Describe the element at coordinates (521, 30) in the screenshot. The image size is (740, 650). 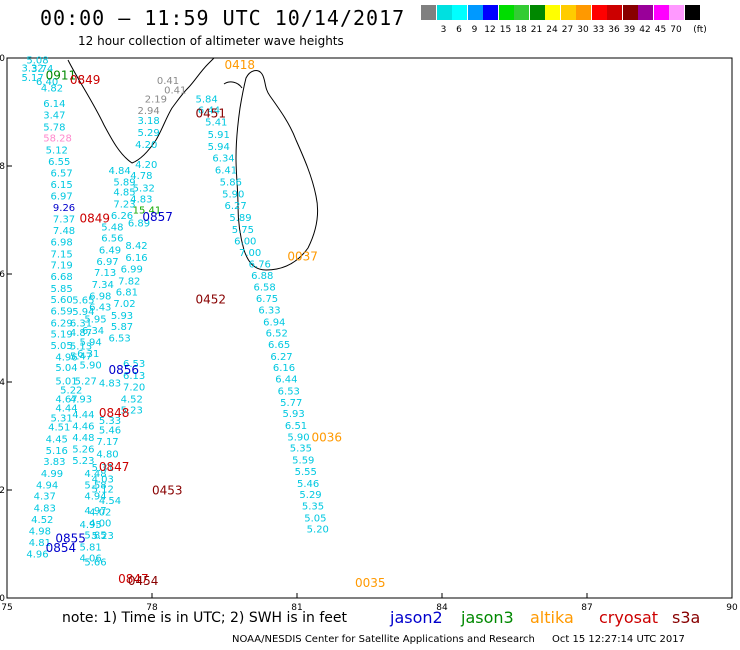
I see `colorbar-tick-label: 18` at that location.